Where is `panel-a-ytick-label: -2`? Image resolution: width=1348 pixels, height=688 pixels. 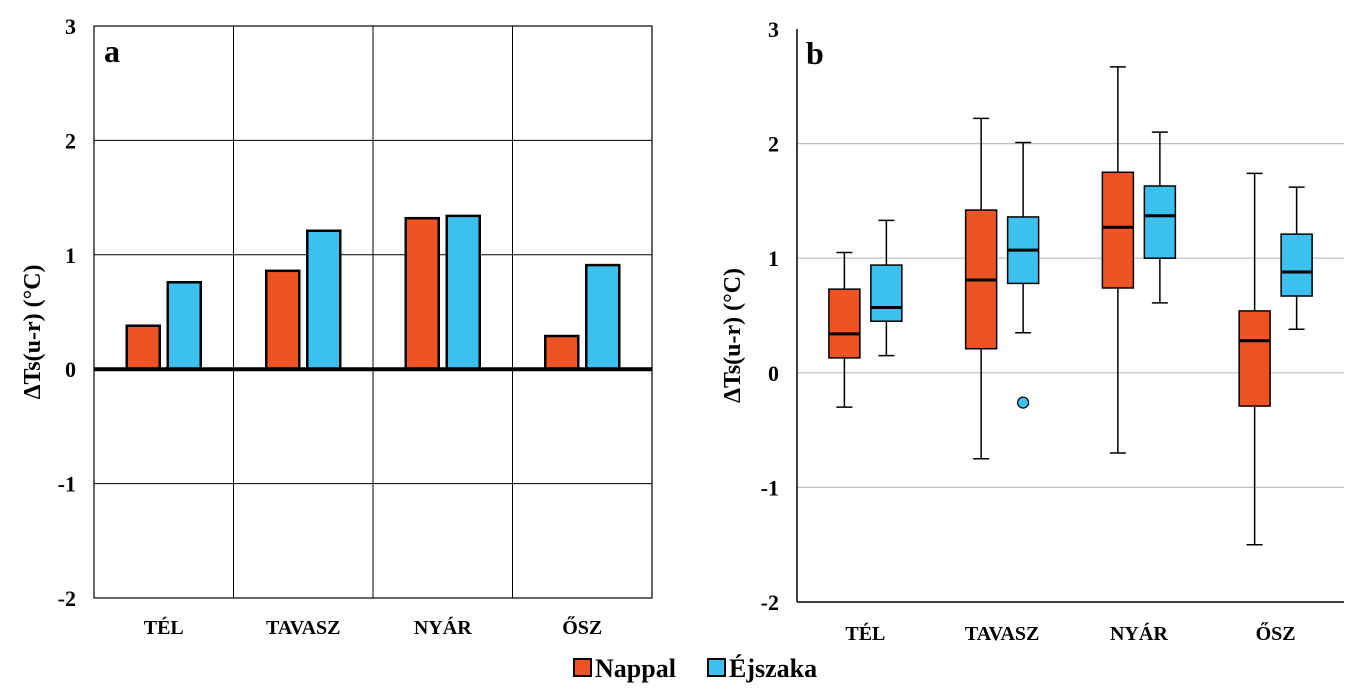
panel-a-ytick-label: -2 is located at coordinates (67, 598).